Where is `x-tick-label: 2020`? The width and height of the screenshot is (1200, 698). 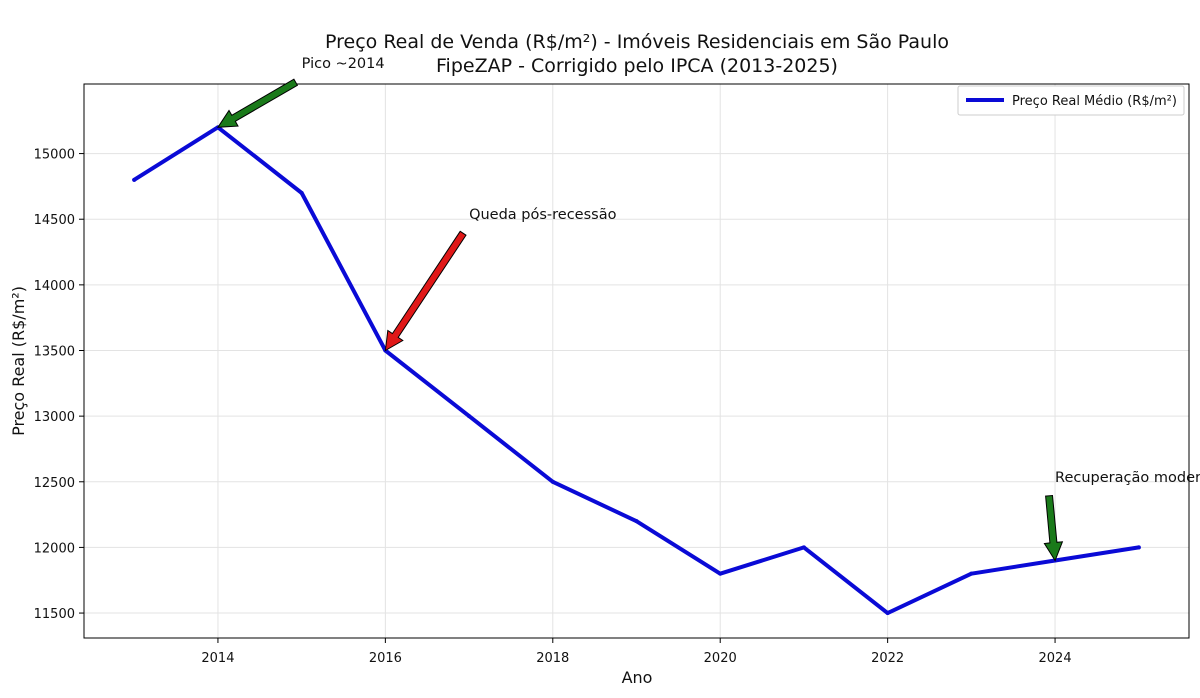
x-tick-label: 2020 is located at coordinates (720, 658).